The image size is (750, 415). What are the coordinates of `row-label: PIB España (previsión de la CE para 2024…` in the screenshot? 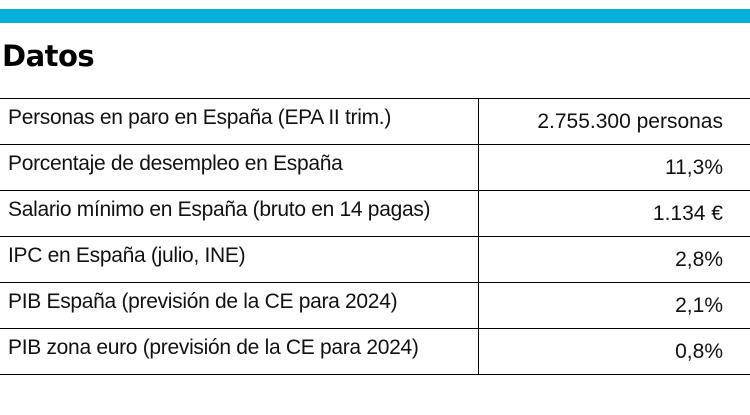 It's located at (239, 305).